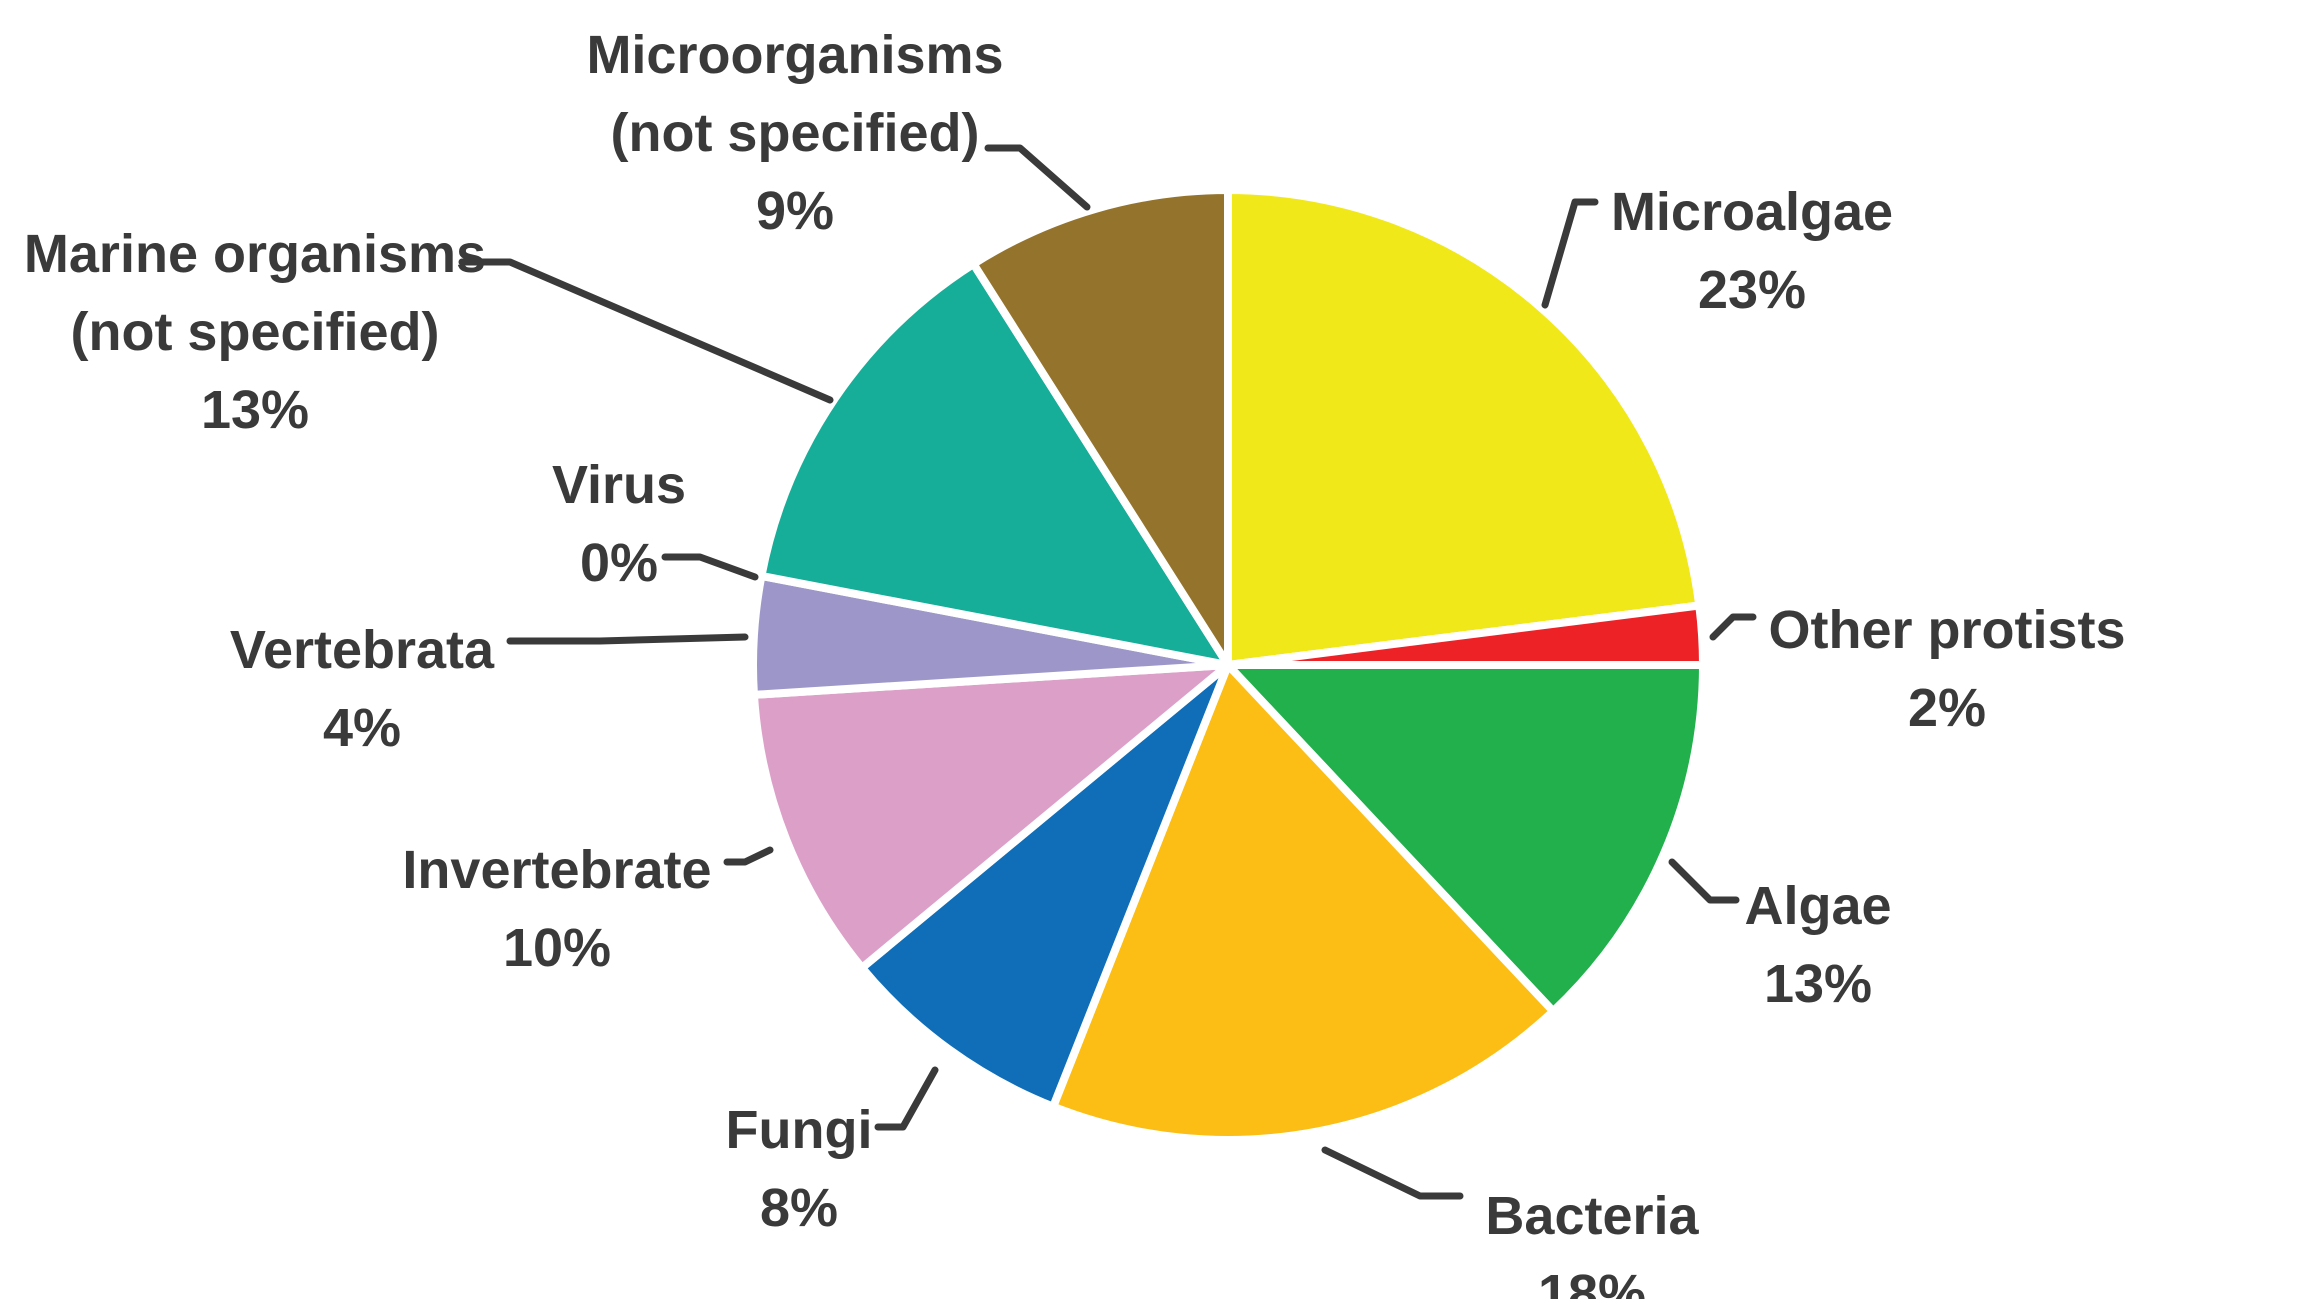 The width and height of the screenshot is (2299, 1299). Describe the element at coordinates (1570, 253) in the screenshot. I see `leader-line-microalgae` at that location.